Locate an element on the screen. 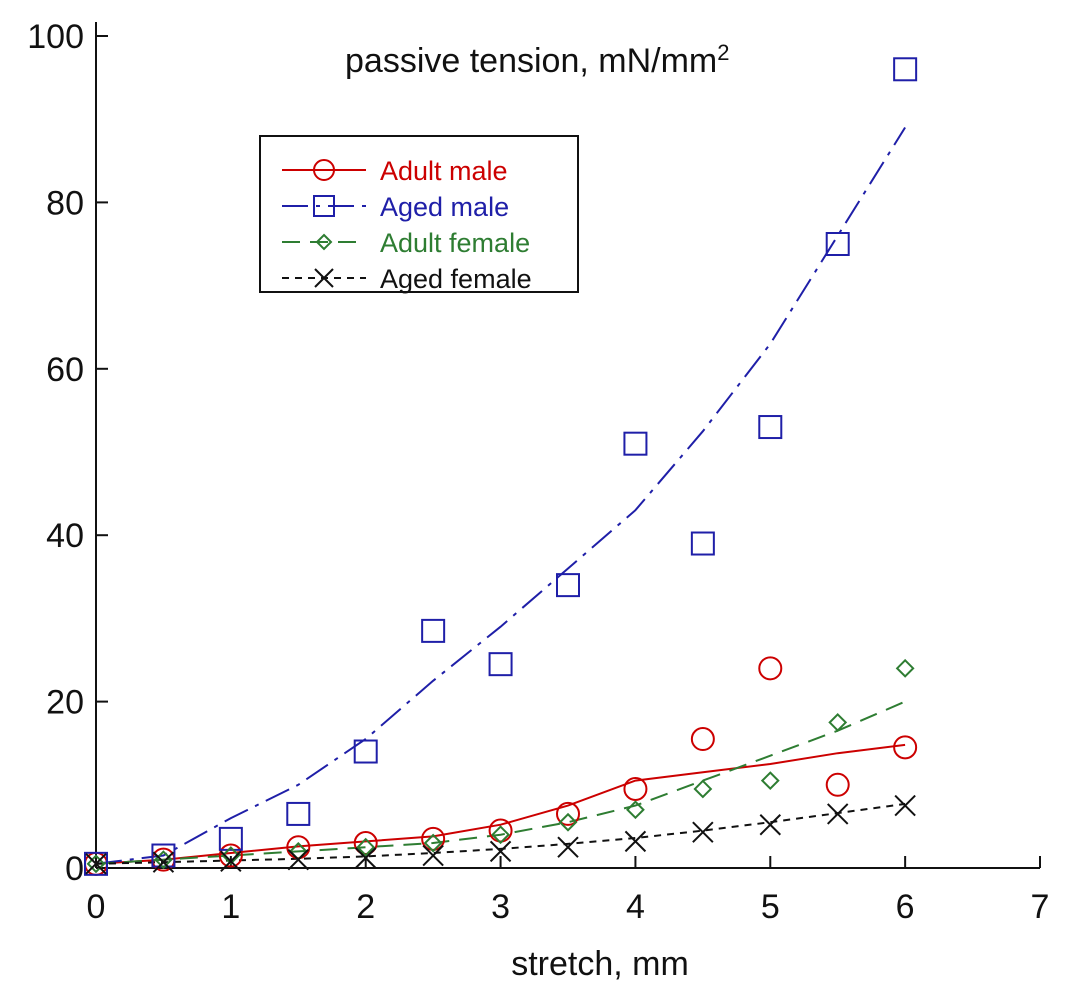 Image resolution: width=1080 pixels, height=992 pixels. legend-marker-aged-female-stroke is located at coordinates (324, 278).